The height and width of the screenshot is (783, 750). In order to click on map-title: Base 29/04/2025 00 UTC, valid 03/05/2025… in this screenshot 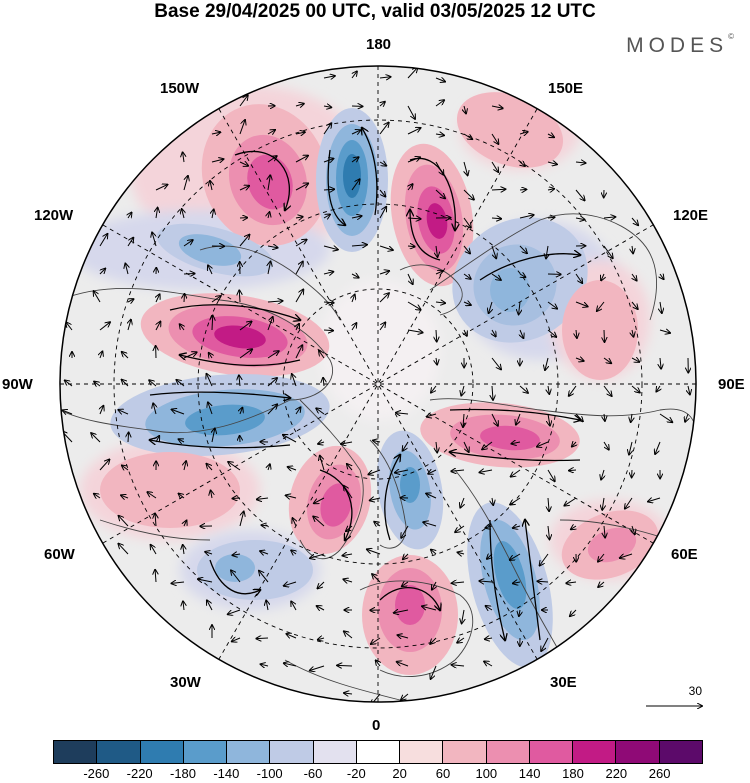, I will do `click(375, 11)`.